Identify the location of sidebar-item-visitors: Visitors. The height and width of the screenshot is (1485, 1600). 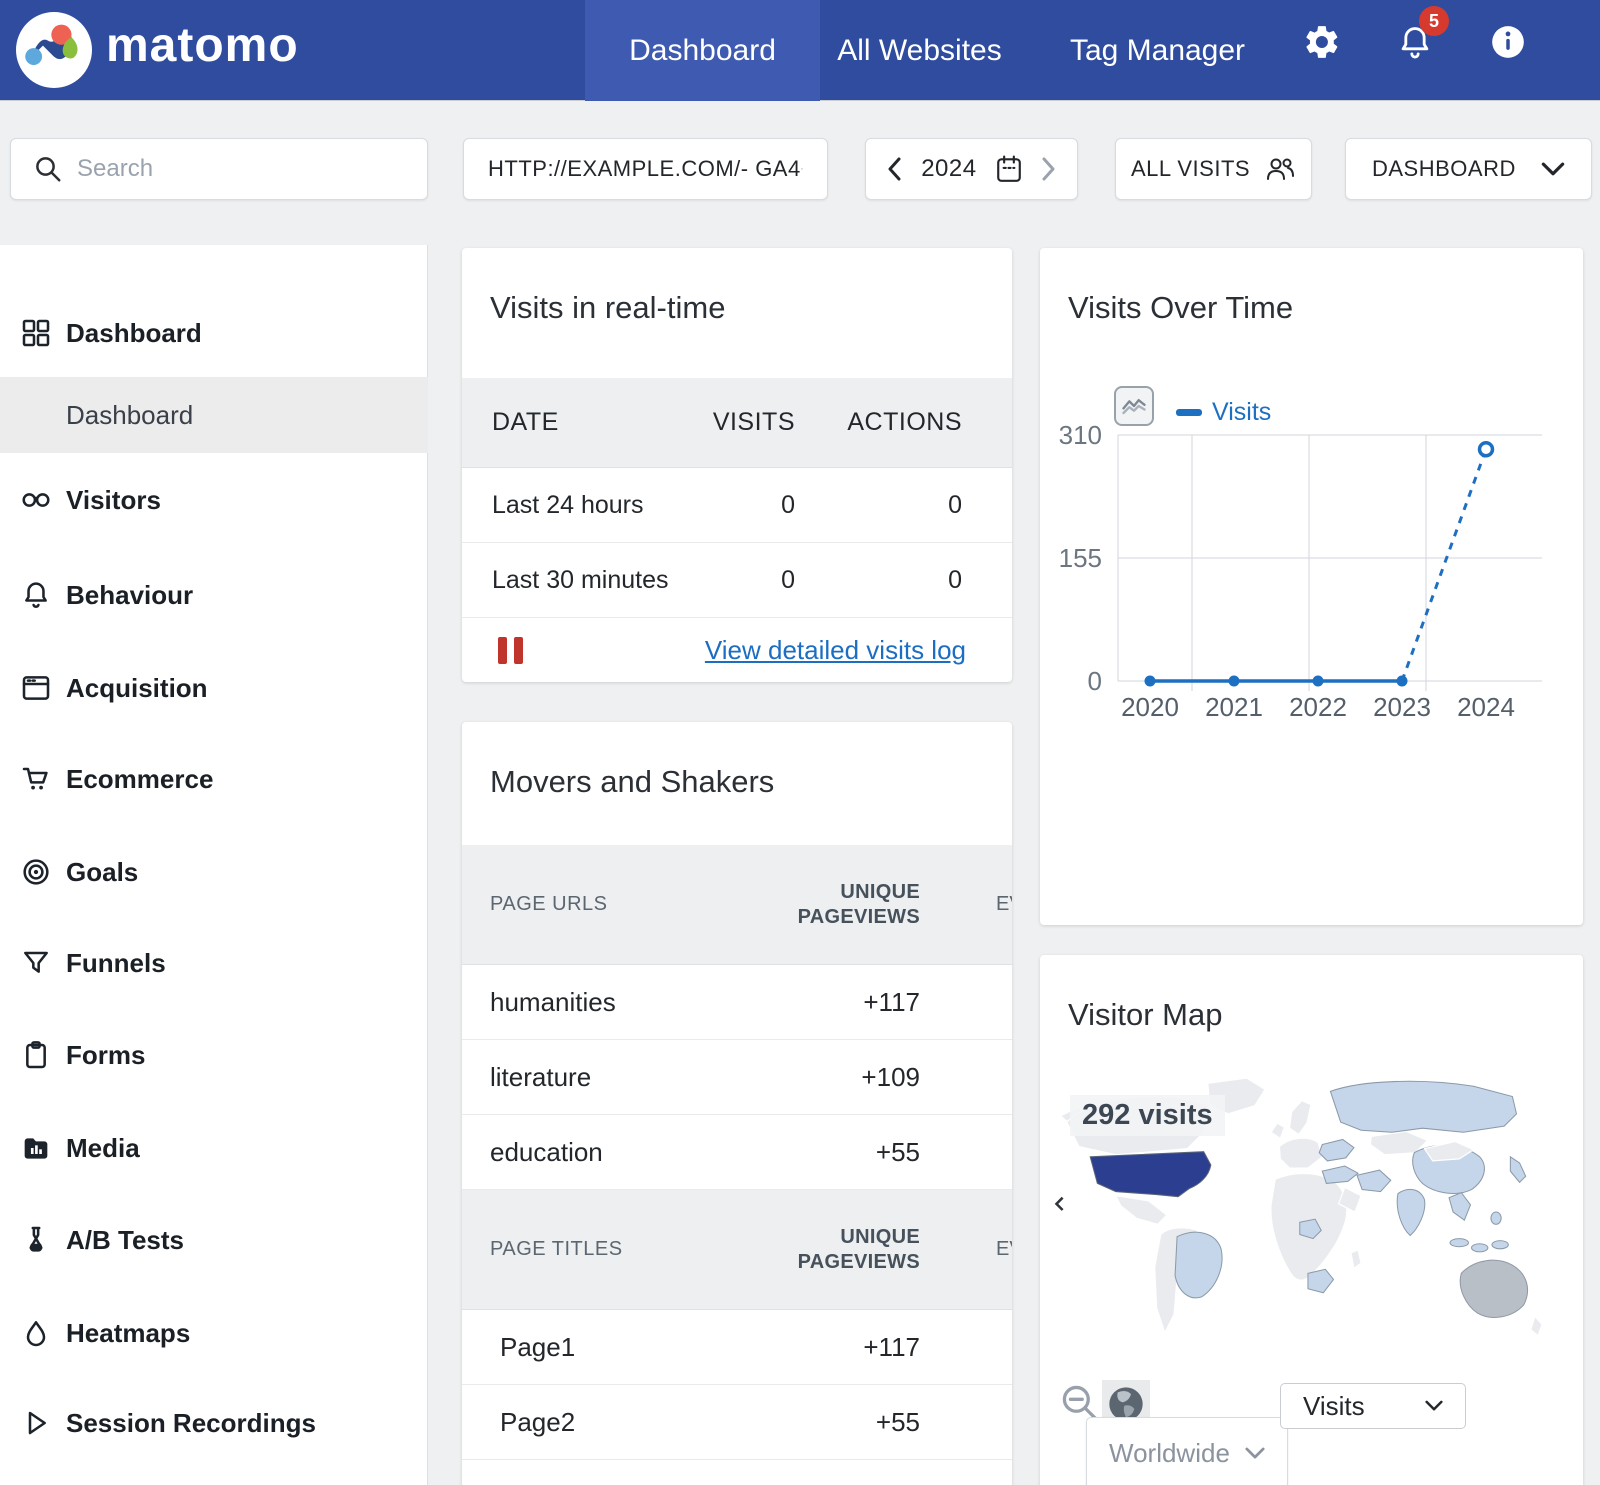
(214, 500).